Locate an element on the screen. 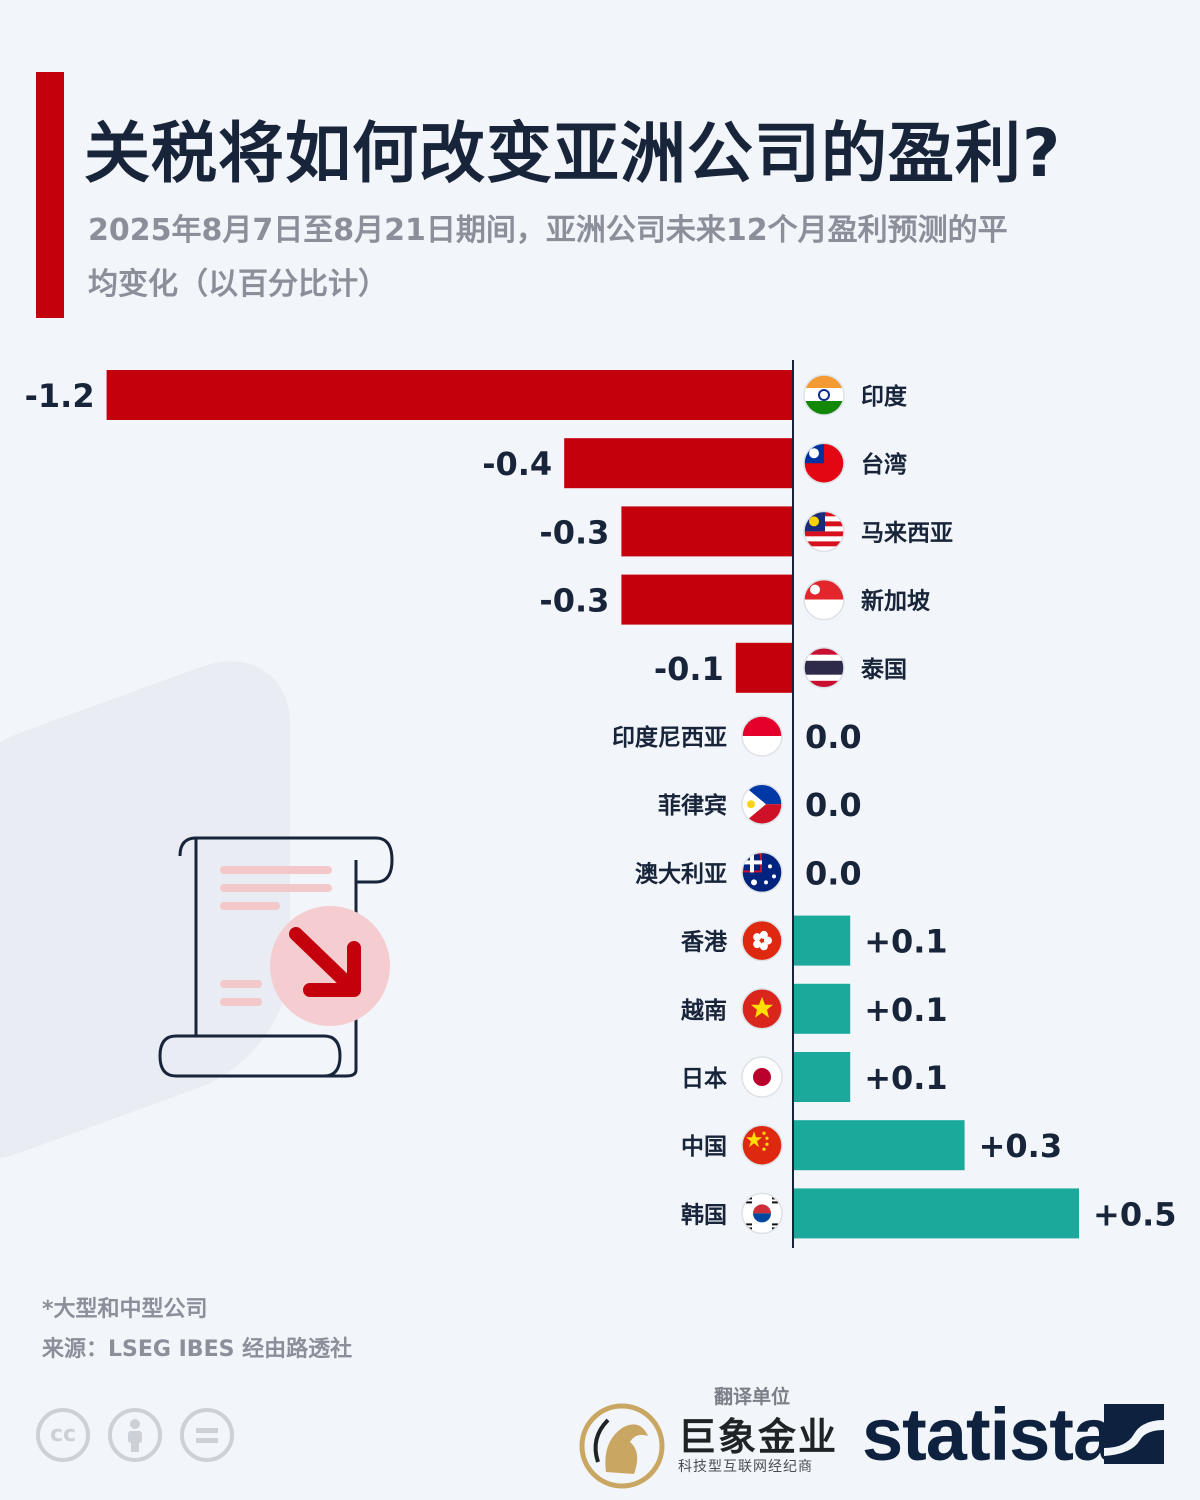 The height and width of the screenshot is (1500, 1200). category-label: 香港 is located at coordinates (704, 943).